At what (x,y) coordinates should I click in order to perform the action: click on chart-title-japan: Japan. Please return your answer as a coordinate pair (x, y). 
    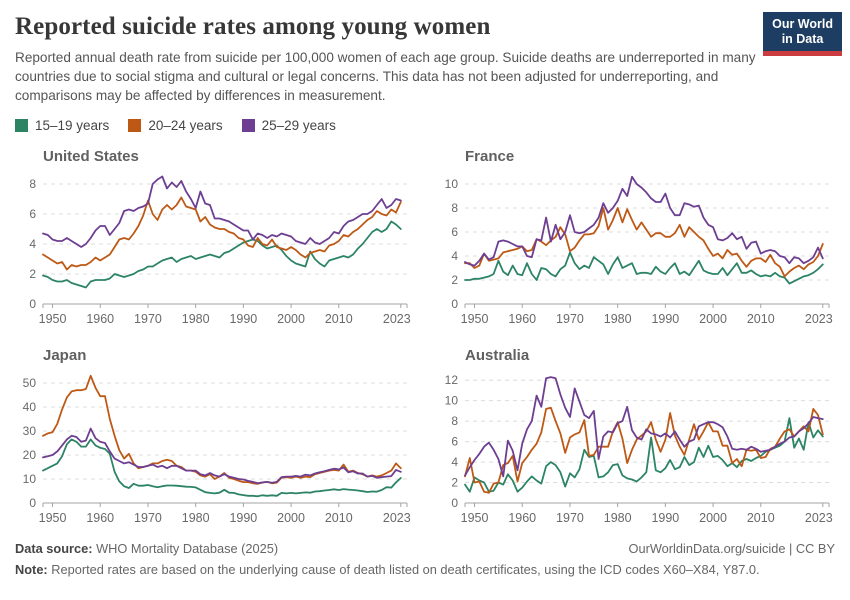
    Looking at the image, I should click on (65, 356).